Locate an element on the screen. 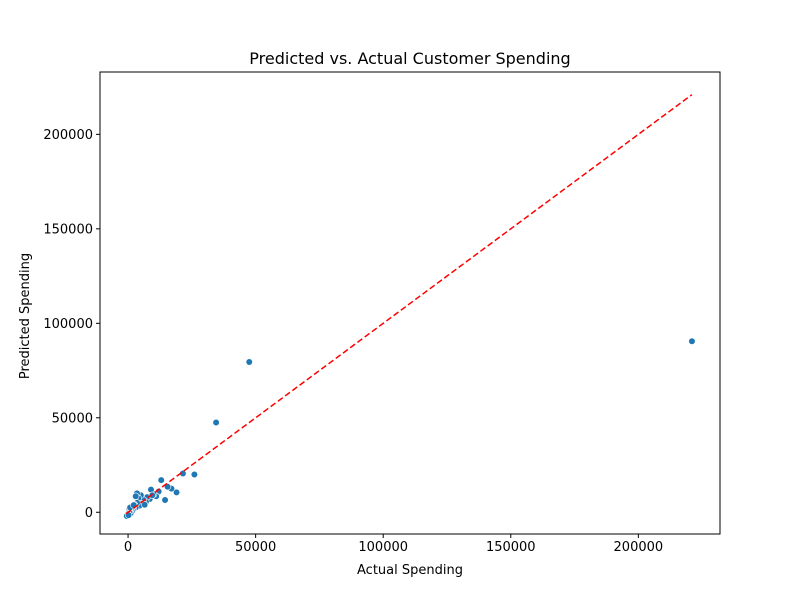 The height and width of the screenshot is (600, 800). chart-title: Predicted vs. Actual Customer Spending is located at coordinates (409, 58).